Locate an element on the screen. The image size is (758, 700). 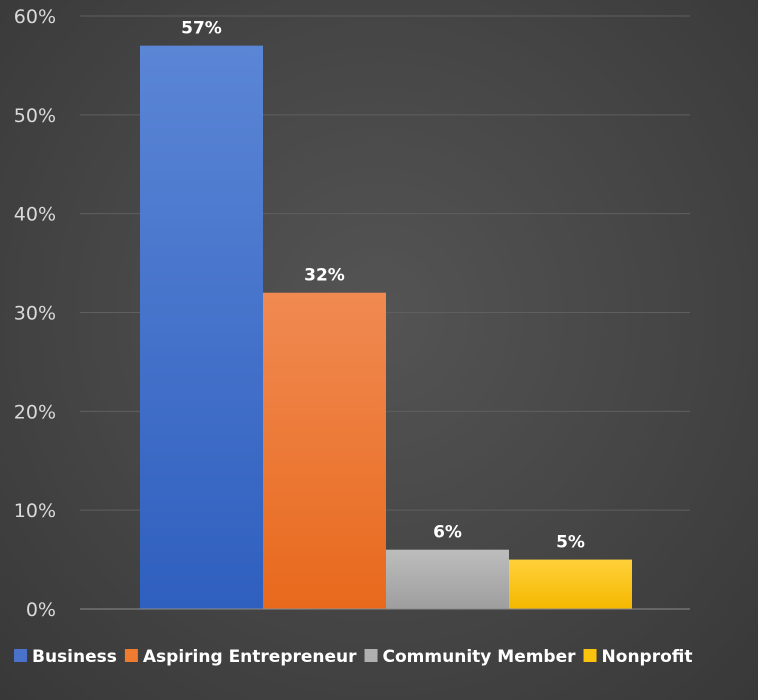
y-tick-label: 60% is located at coordinates (35, 17).